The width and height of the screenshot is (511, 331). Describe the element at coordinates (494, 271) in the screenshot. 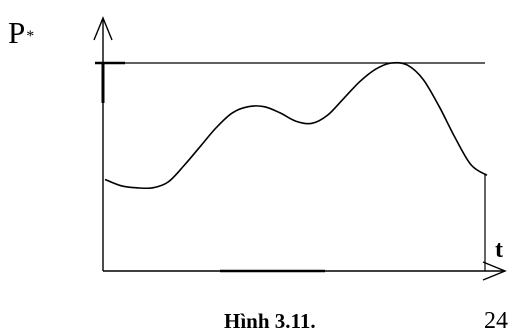

I see `x-axis-arrowhead` at that location.